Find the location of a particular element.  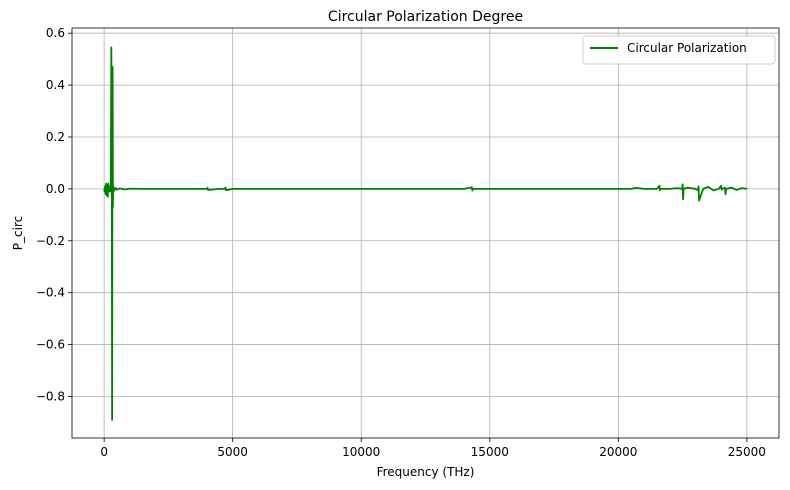

legend-label: Circular Polarization is located at coordinates (687, 48).